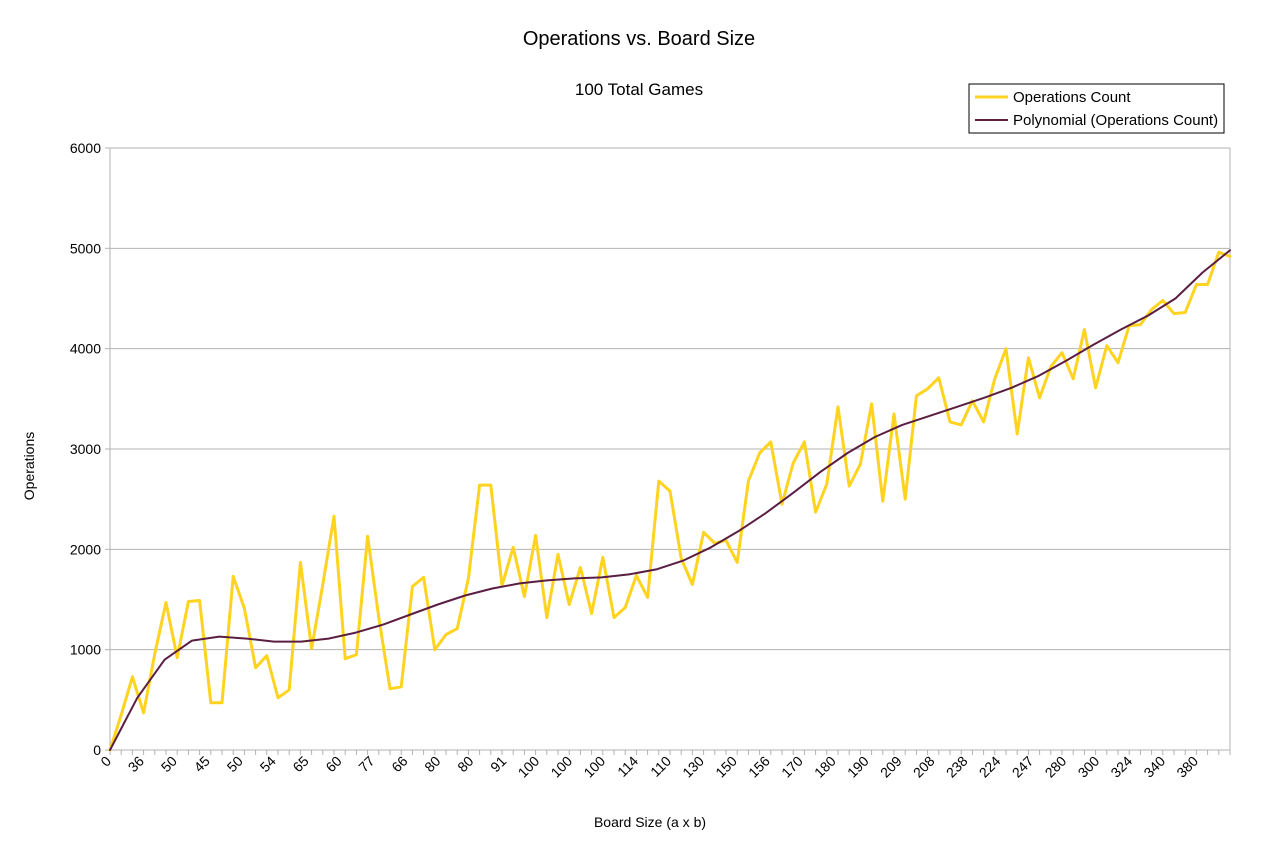 This screenshot has height=849, width=1277. What do you see at coordinates (366, 764) in the screenshot?
I see `x-tick-label: 77` at bounding box center [366, 764].